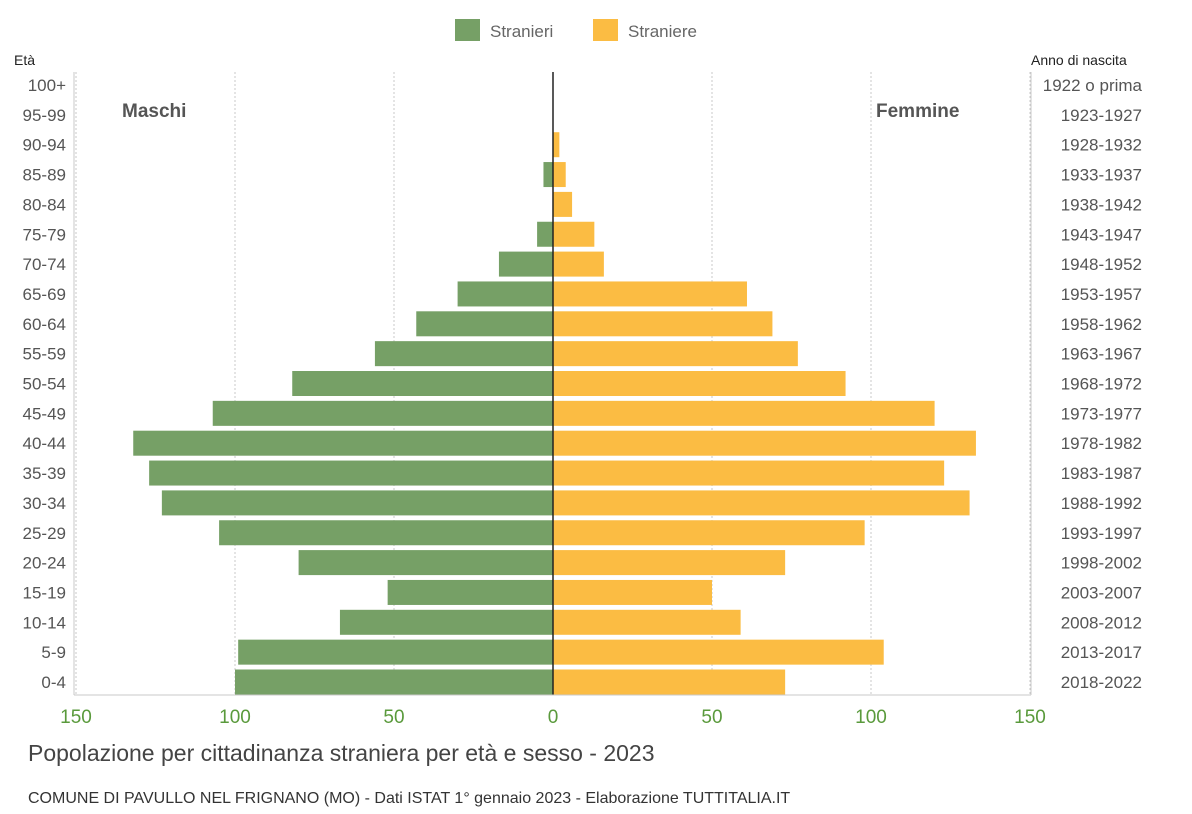 The width and height of the screenshot is (1192, 814). What do you see at coordinates (1093, 85) in the screenshot?
I see `birth-year-label: 1922 o prima` at bounding box center [1093, 85].